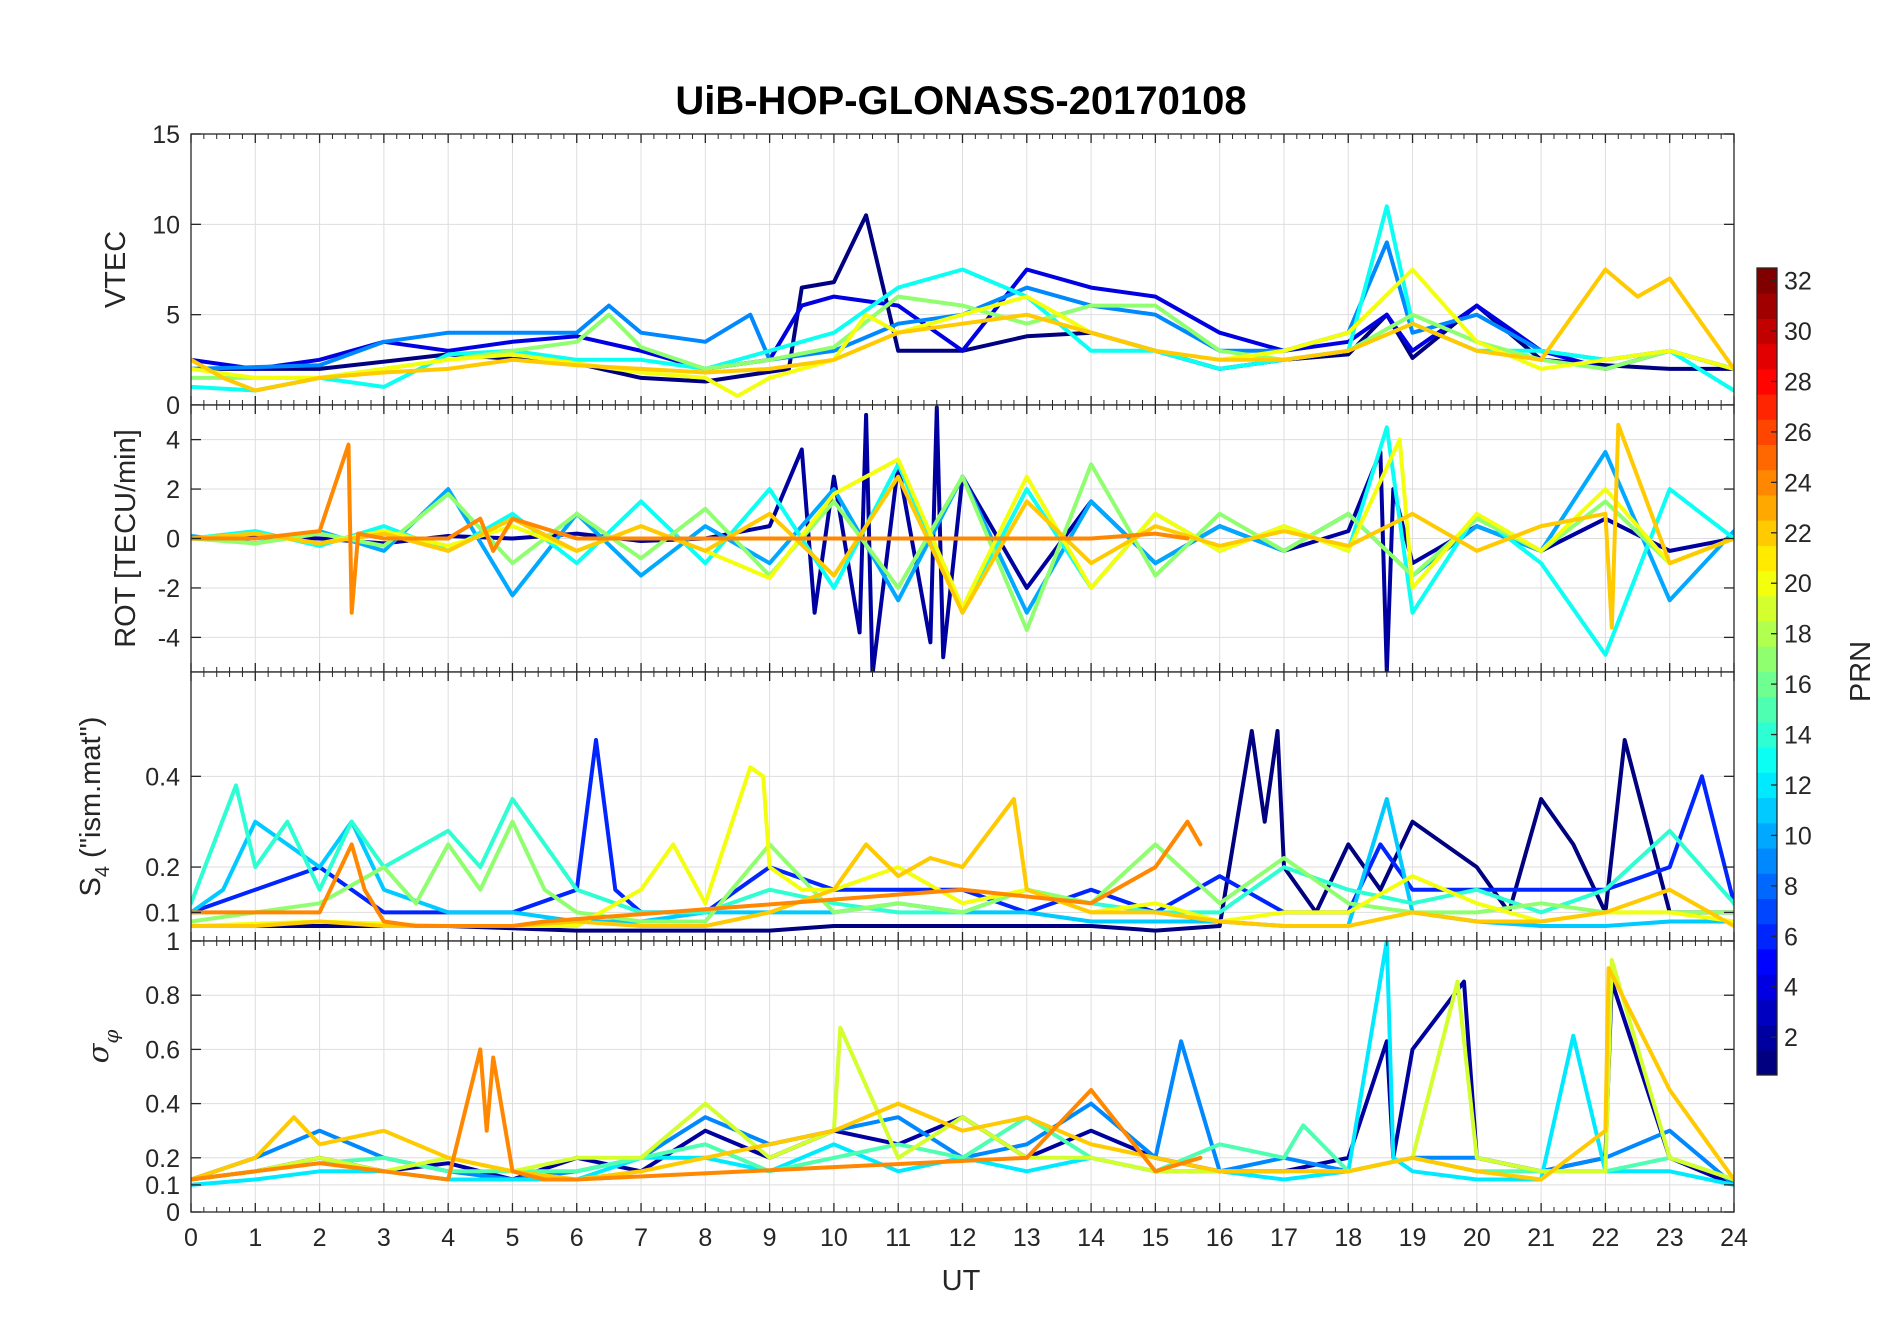 This screenshot has width=1902, height=1330. Describe the element at coordinates (1413, 1238) in the screenshot. I see `x-tick-label: 19` at that location.